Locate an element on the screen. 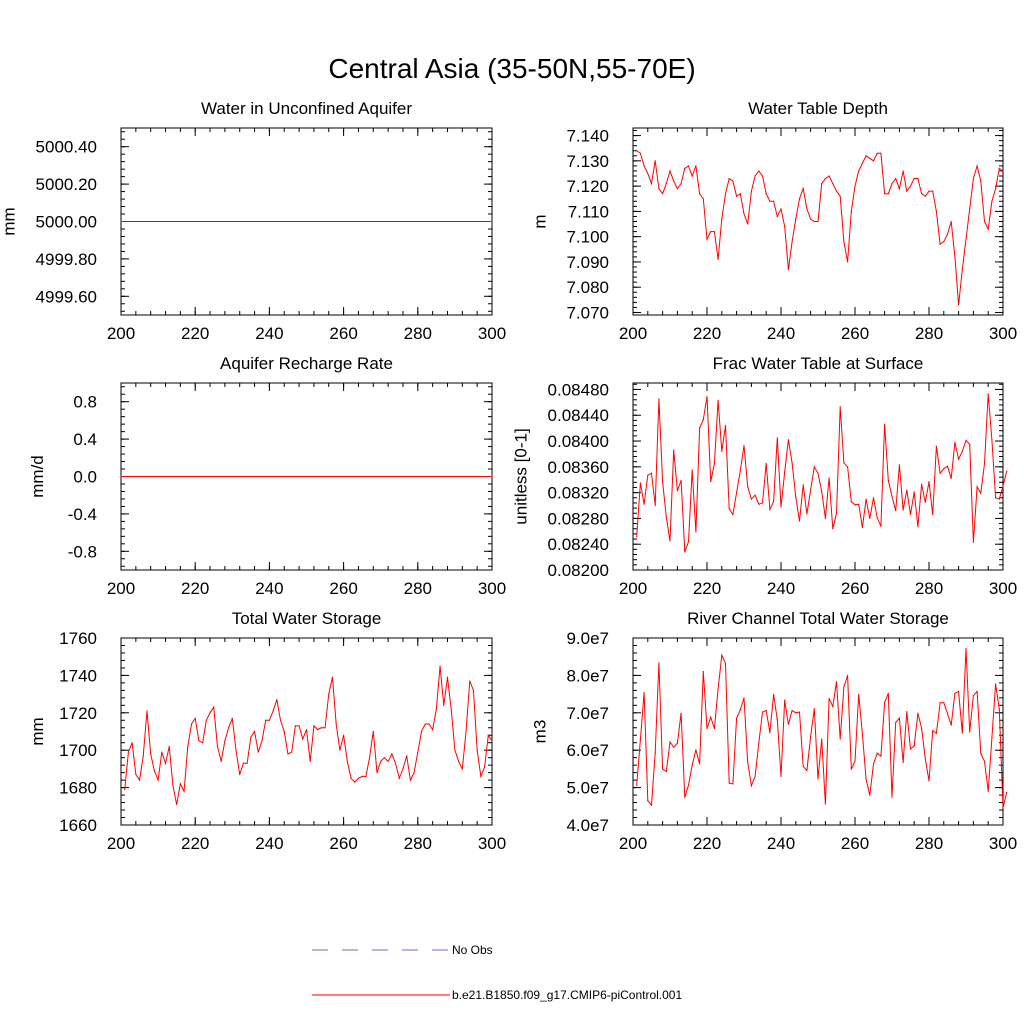 This screenshot has width=1024, height=1024. x-tick-label: 220 is located at coordinates (195, 588).